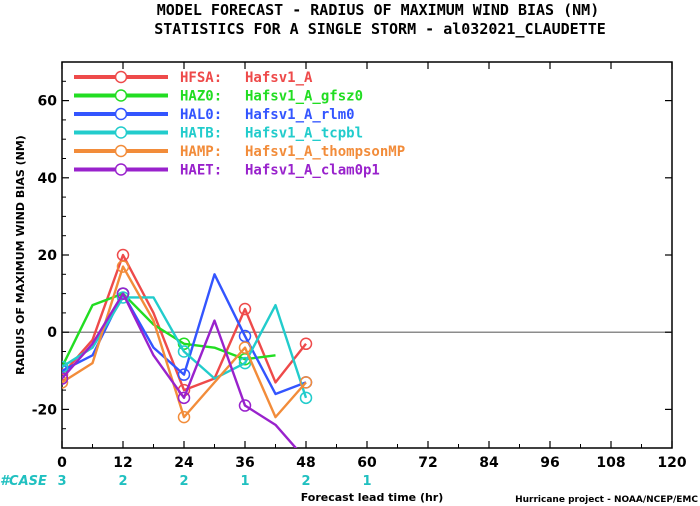 Image resolution: width=700 pixels, height=506 pixels. I want to click on y-tick-label: 40, so click(48, 179).